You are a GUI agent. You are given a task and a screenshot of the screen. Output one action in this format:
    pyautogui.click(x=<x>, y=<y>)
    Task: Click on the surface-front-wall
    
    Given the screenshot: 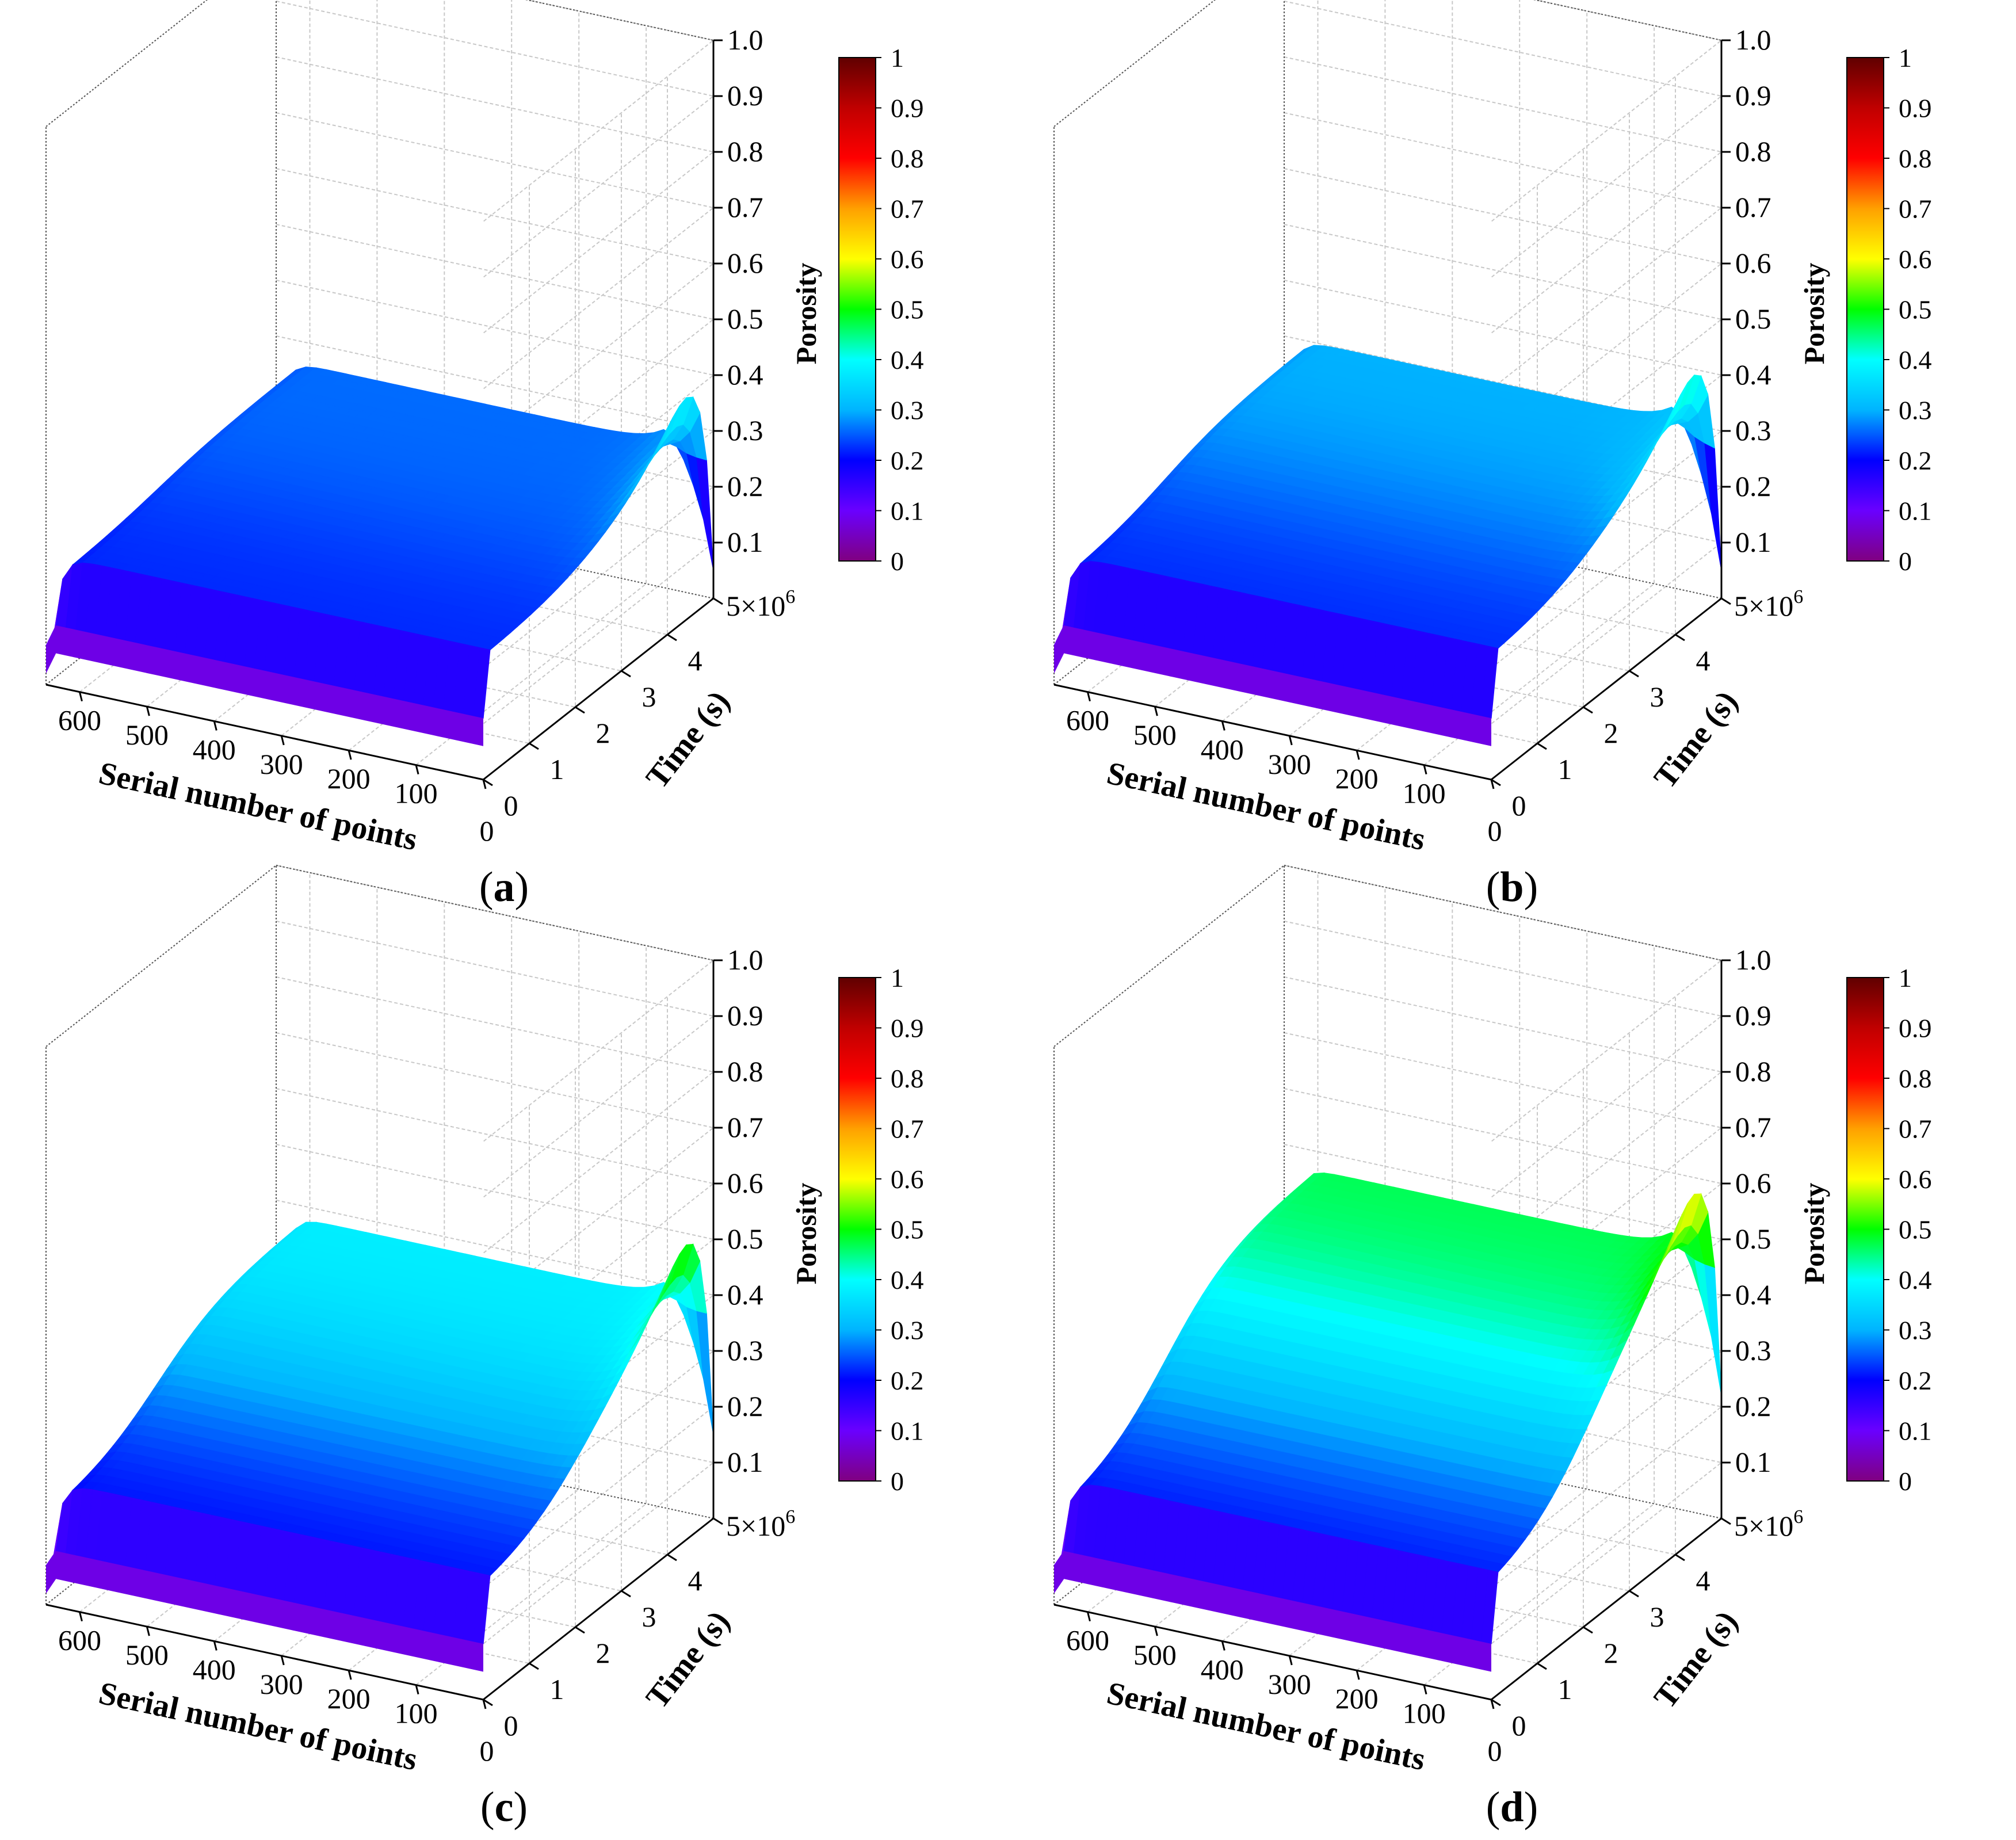 What is the action you would take?
    pyautogui.click(x=264, y=685)
    